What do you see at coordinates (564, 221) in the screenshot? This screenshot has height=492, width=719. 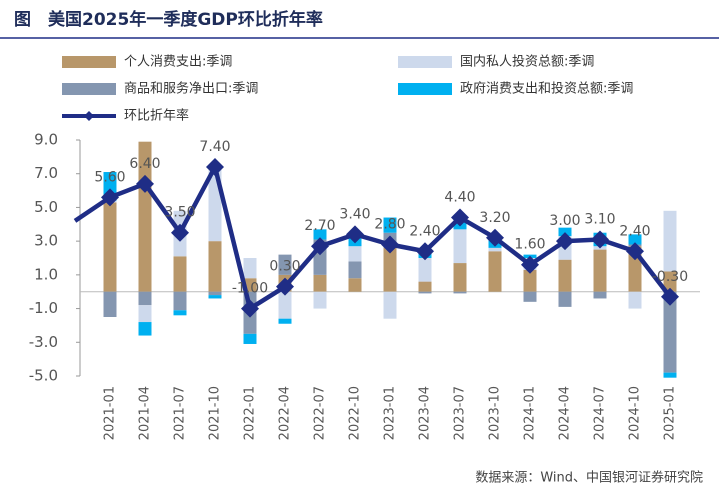 I see `data-label: 3.00` at bounding box center [564, 221].